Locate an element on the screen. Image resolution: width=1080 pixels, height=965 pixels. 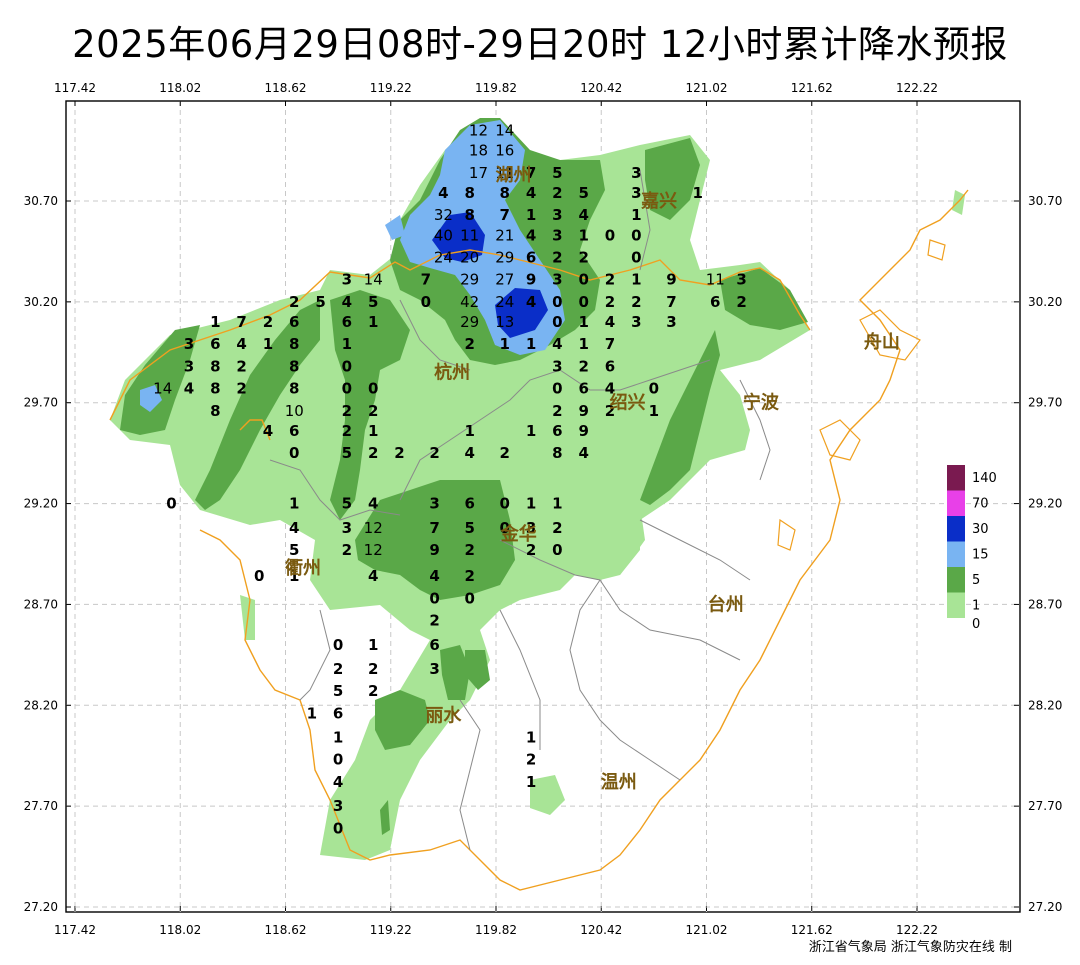
x-tick-top: 117.42 is located at coordinates (75, 88).